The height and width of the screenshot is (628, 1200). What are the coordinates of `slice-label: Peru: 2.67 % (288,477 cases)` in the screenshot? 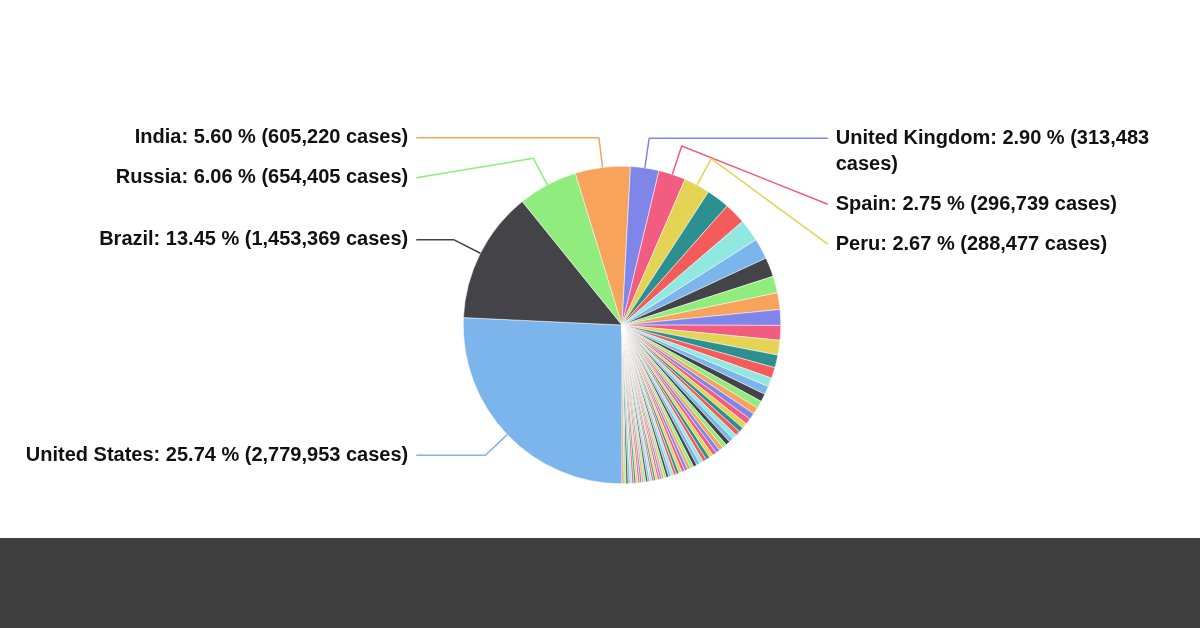 It's located at (971, 242).